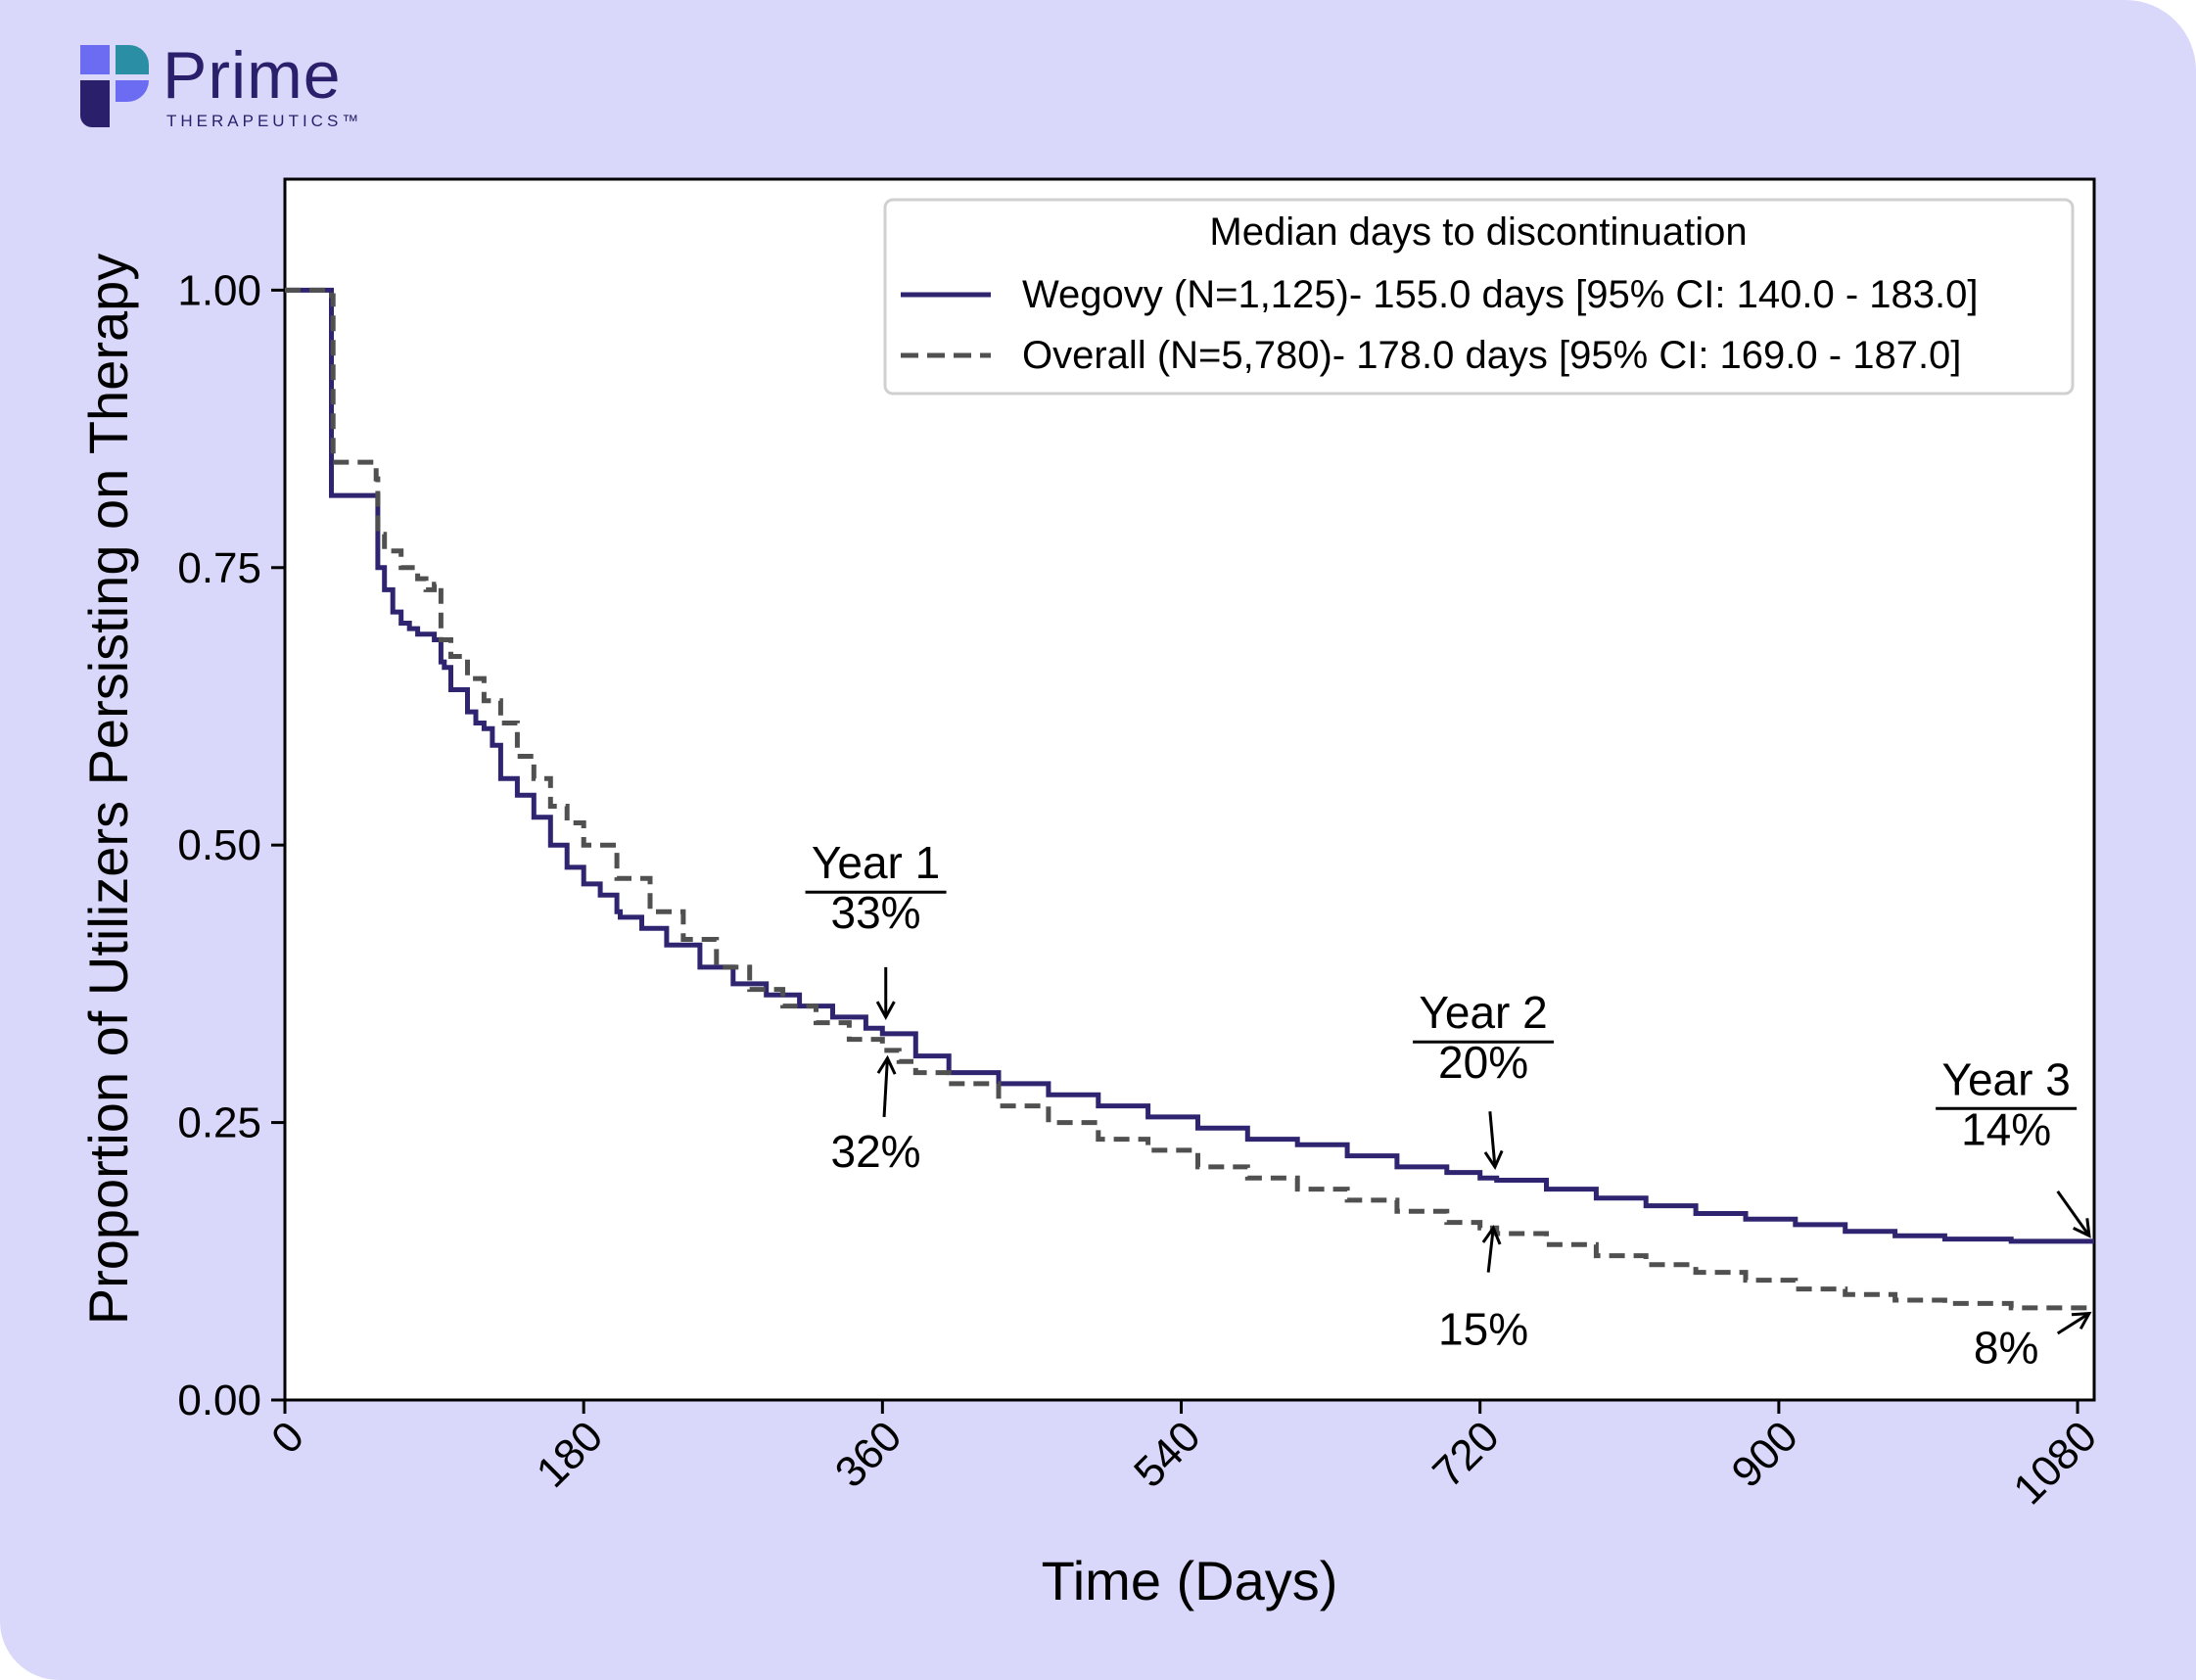  Describe the element at coordinates (1483, 1062) in the screenshot. I see `annotation-label: 20%` at that location.